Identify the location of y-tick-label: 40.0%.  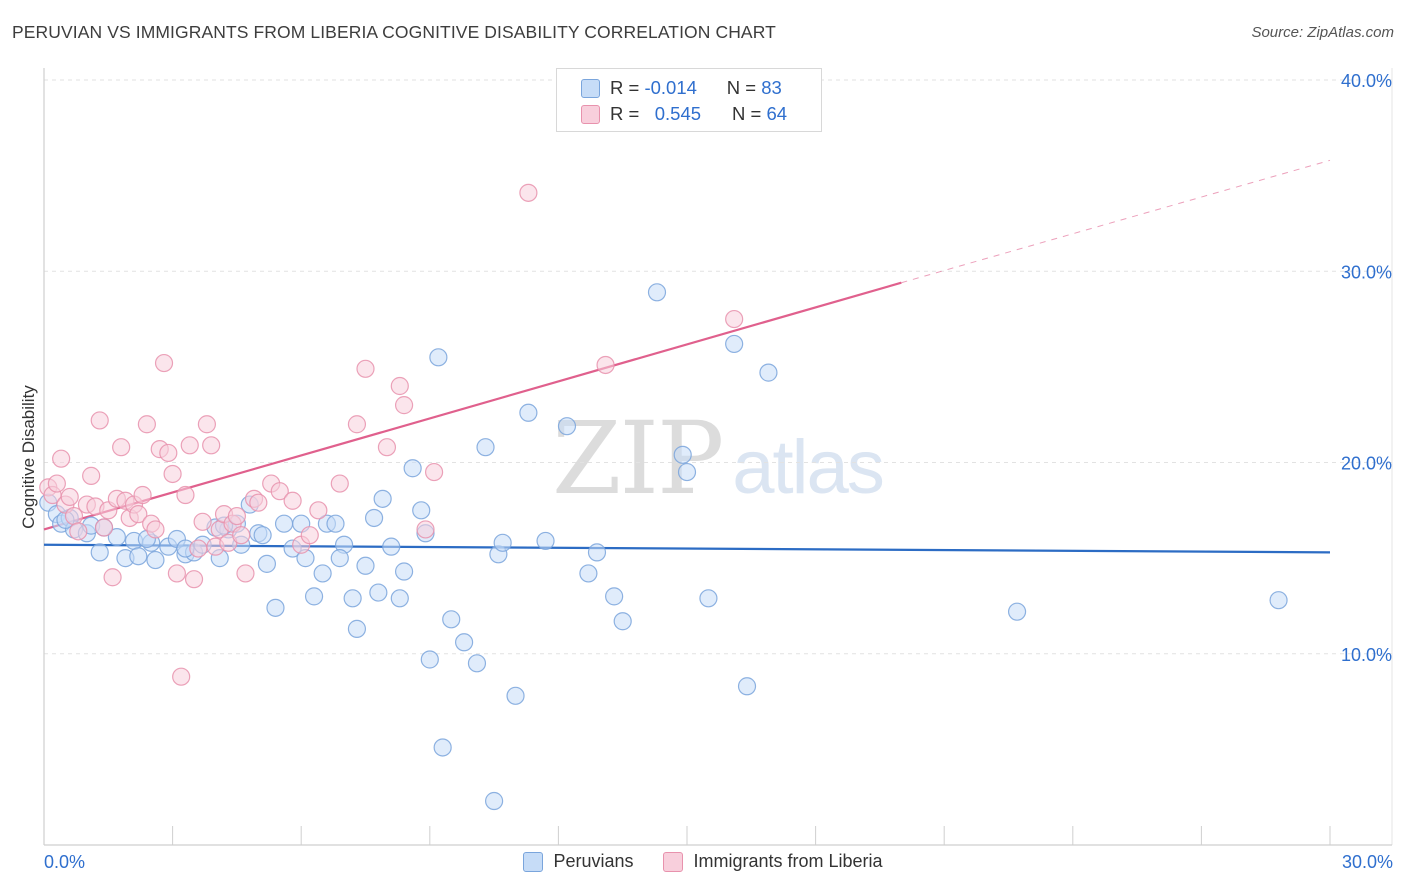
(1366, 81).